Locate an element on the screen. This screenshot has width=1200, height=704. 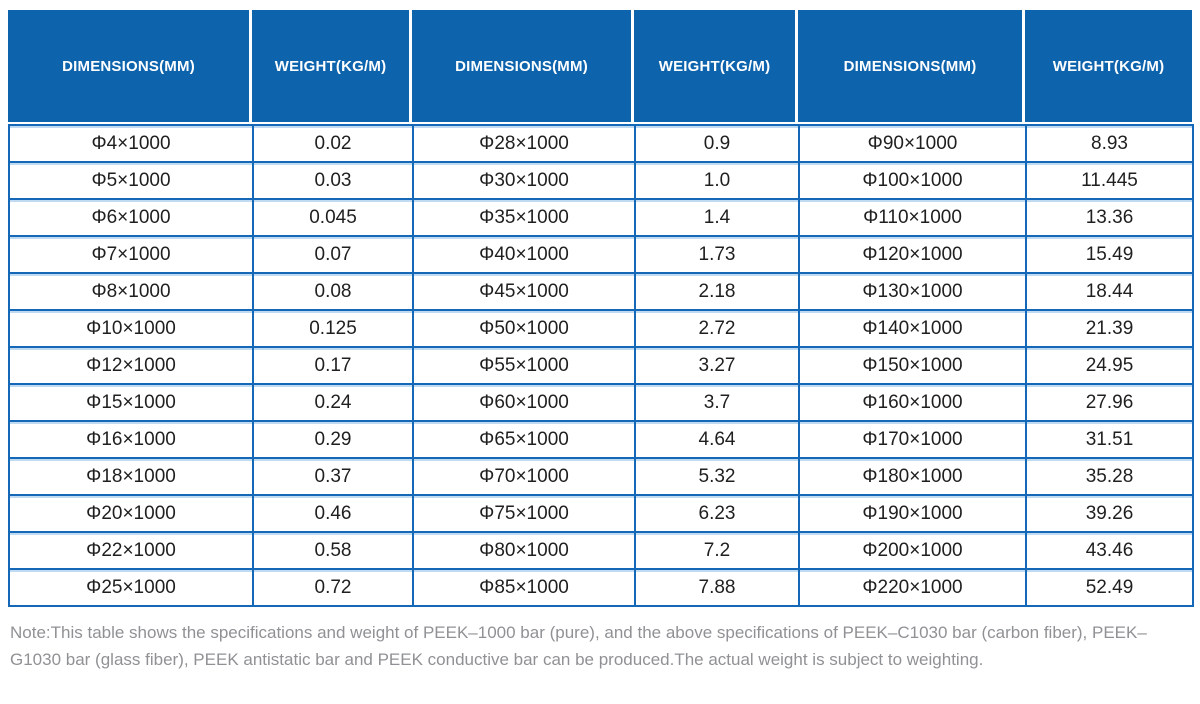
weight-cell: 35.28 is located at coordinates (1109, 476).